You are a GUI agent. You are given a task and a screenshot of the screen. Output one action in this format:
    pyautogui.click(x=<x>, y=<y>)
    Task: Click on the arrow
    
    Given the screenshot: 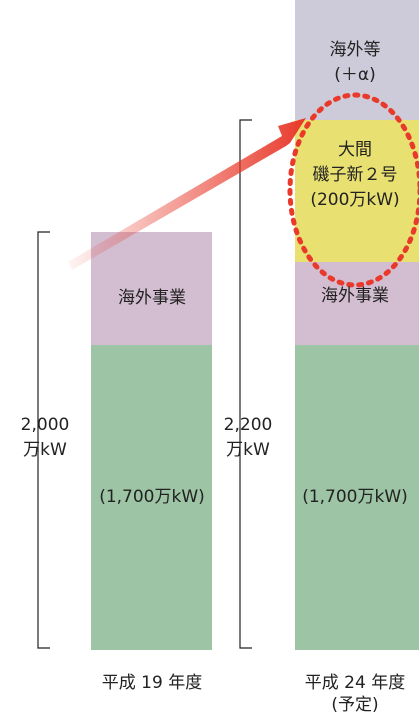 What is the action you would take?
    pyautogui.click(x=187, y=194)
    